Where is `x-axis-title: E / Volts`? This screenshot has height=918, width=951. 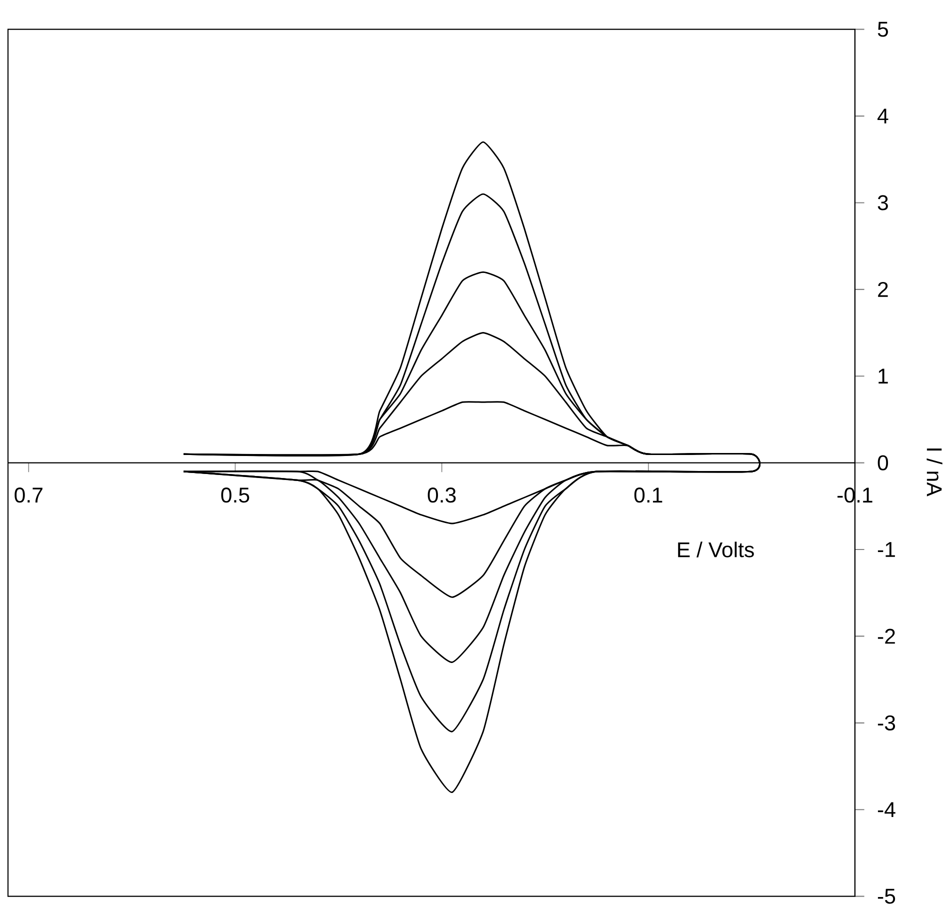
x-axis-title: E / Volts is located at coordinates (716, 550).